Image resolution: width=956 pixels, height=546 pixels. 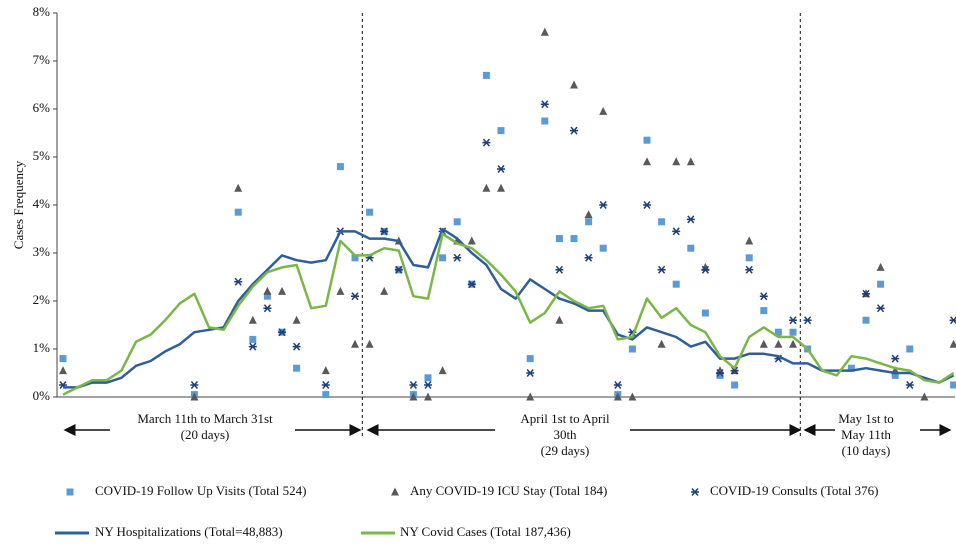 I want to click on legend-label: COVID-19 Consults (Total 376), so click(x=794, y=490).